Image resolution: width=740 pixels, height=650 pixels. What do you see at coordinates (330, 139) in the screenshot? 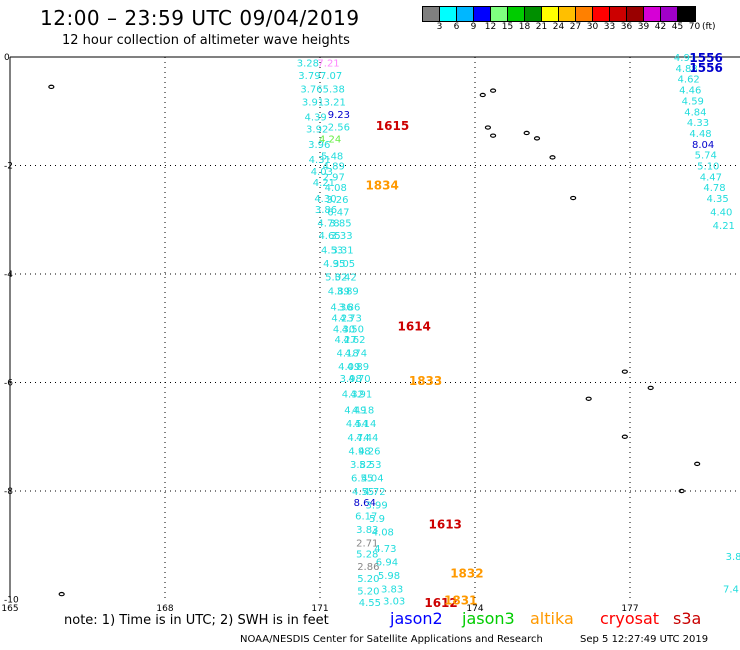
I see `wave-height-label: 4.24` at bounding box center [330, 139].